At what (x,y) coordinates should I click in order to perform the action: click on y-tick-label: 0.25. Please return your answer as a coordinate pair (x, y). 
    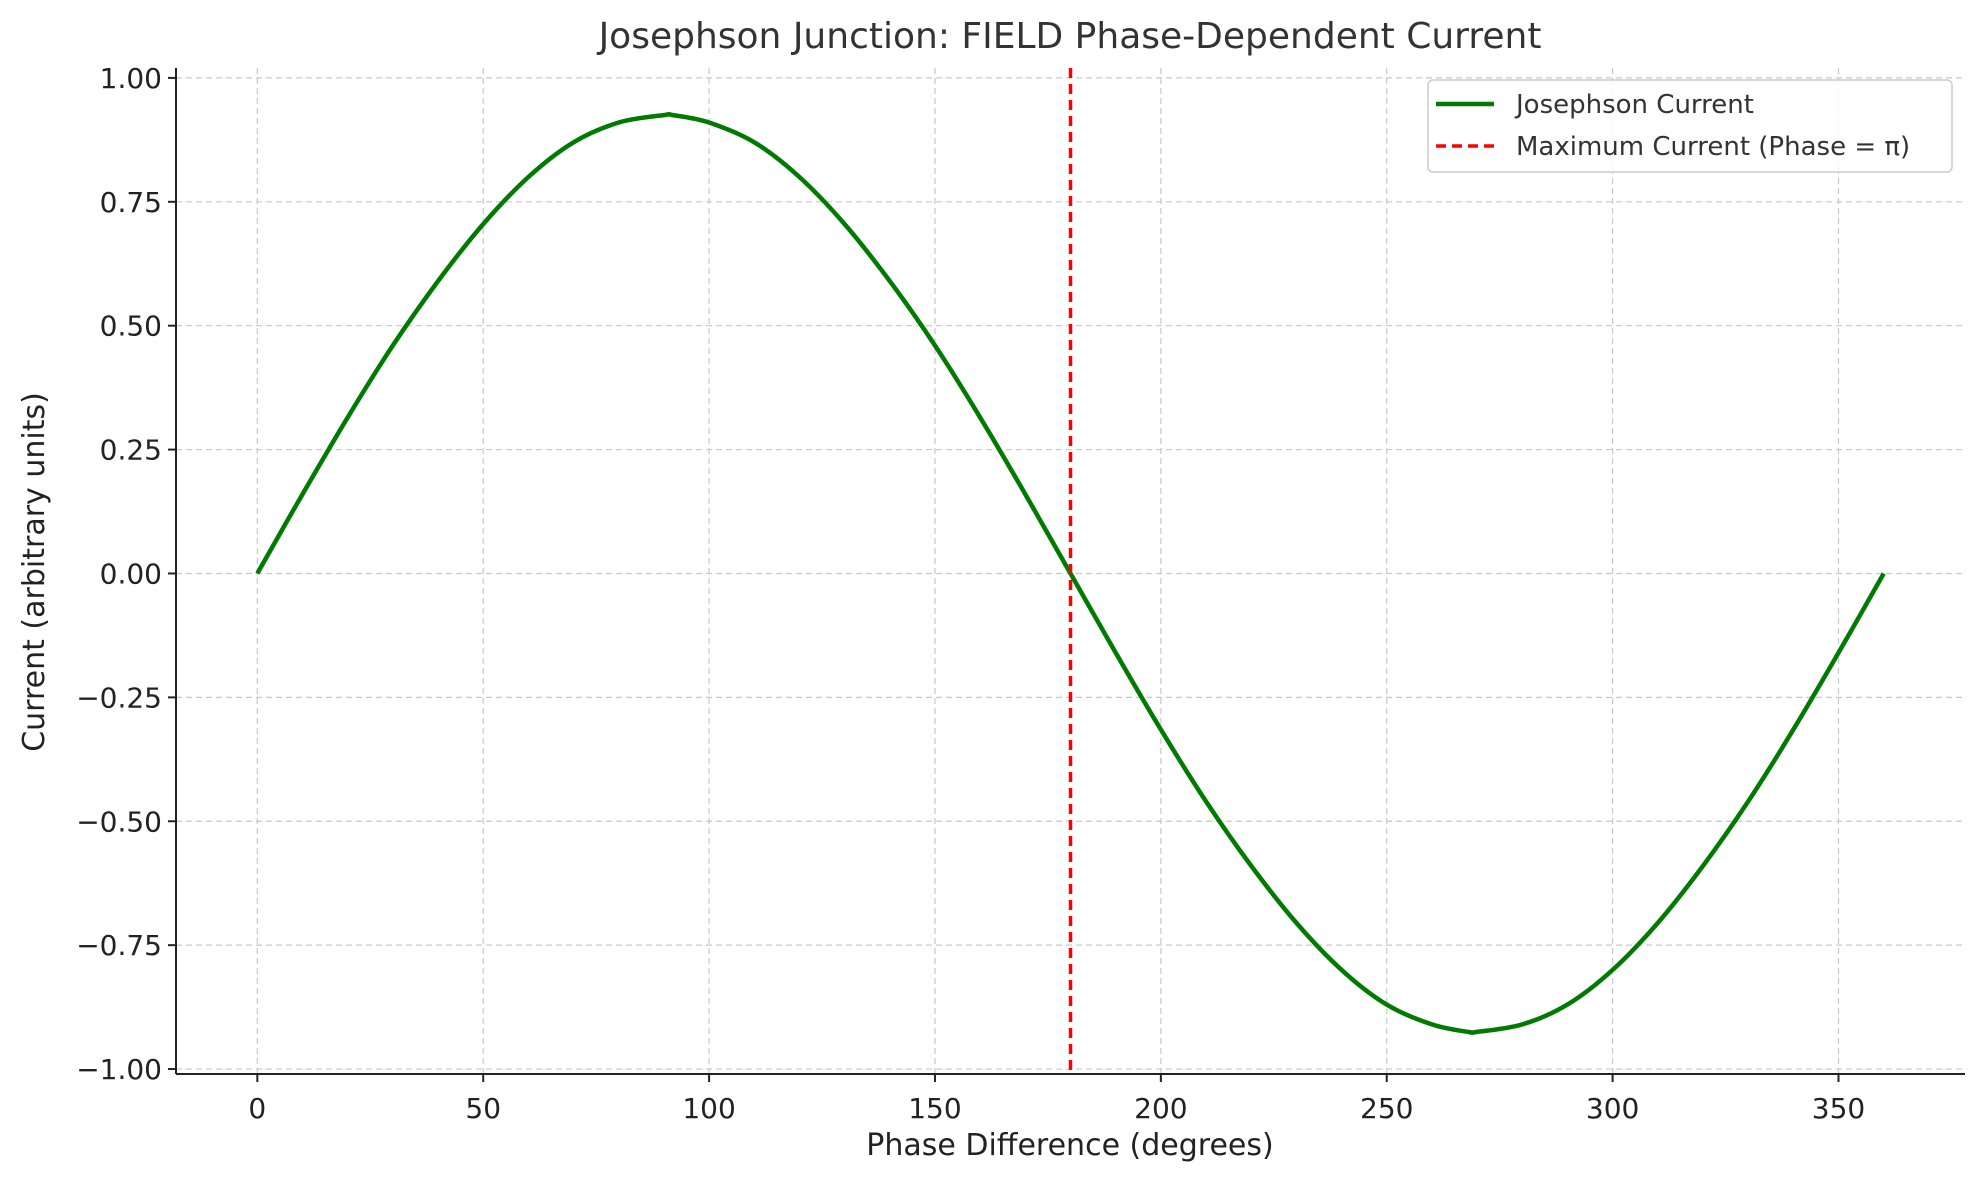
    Looking at the image, I should click on (131, 450).